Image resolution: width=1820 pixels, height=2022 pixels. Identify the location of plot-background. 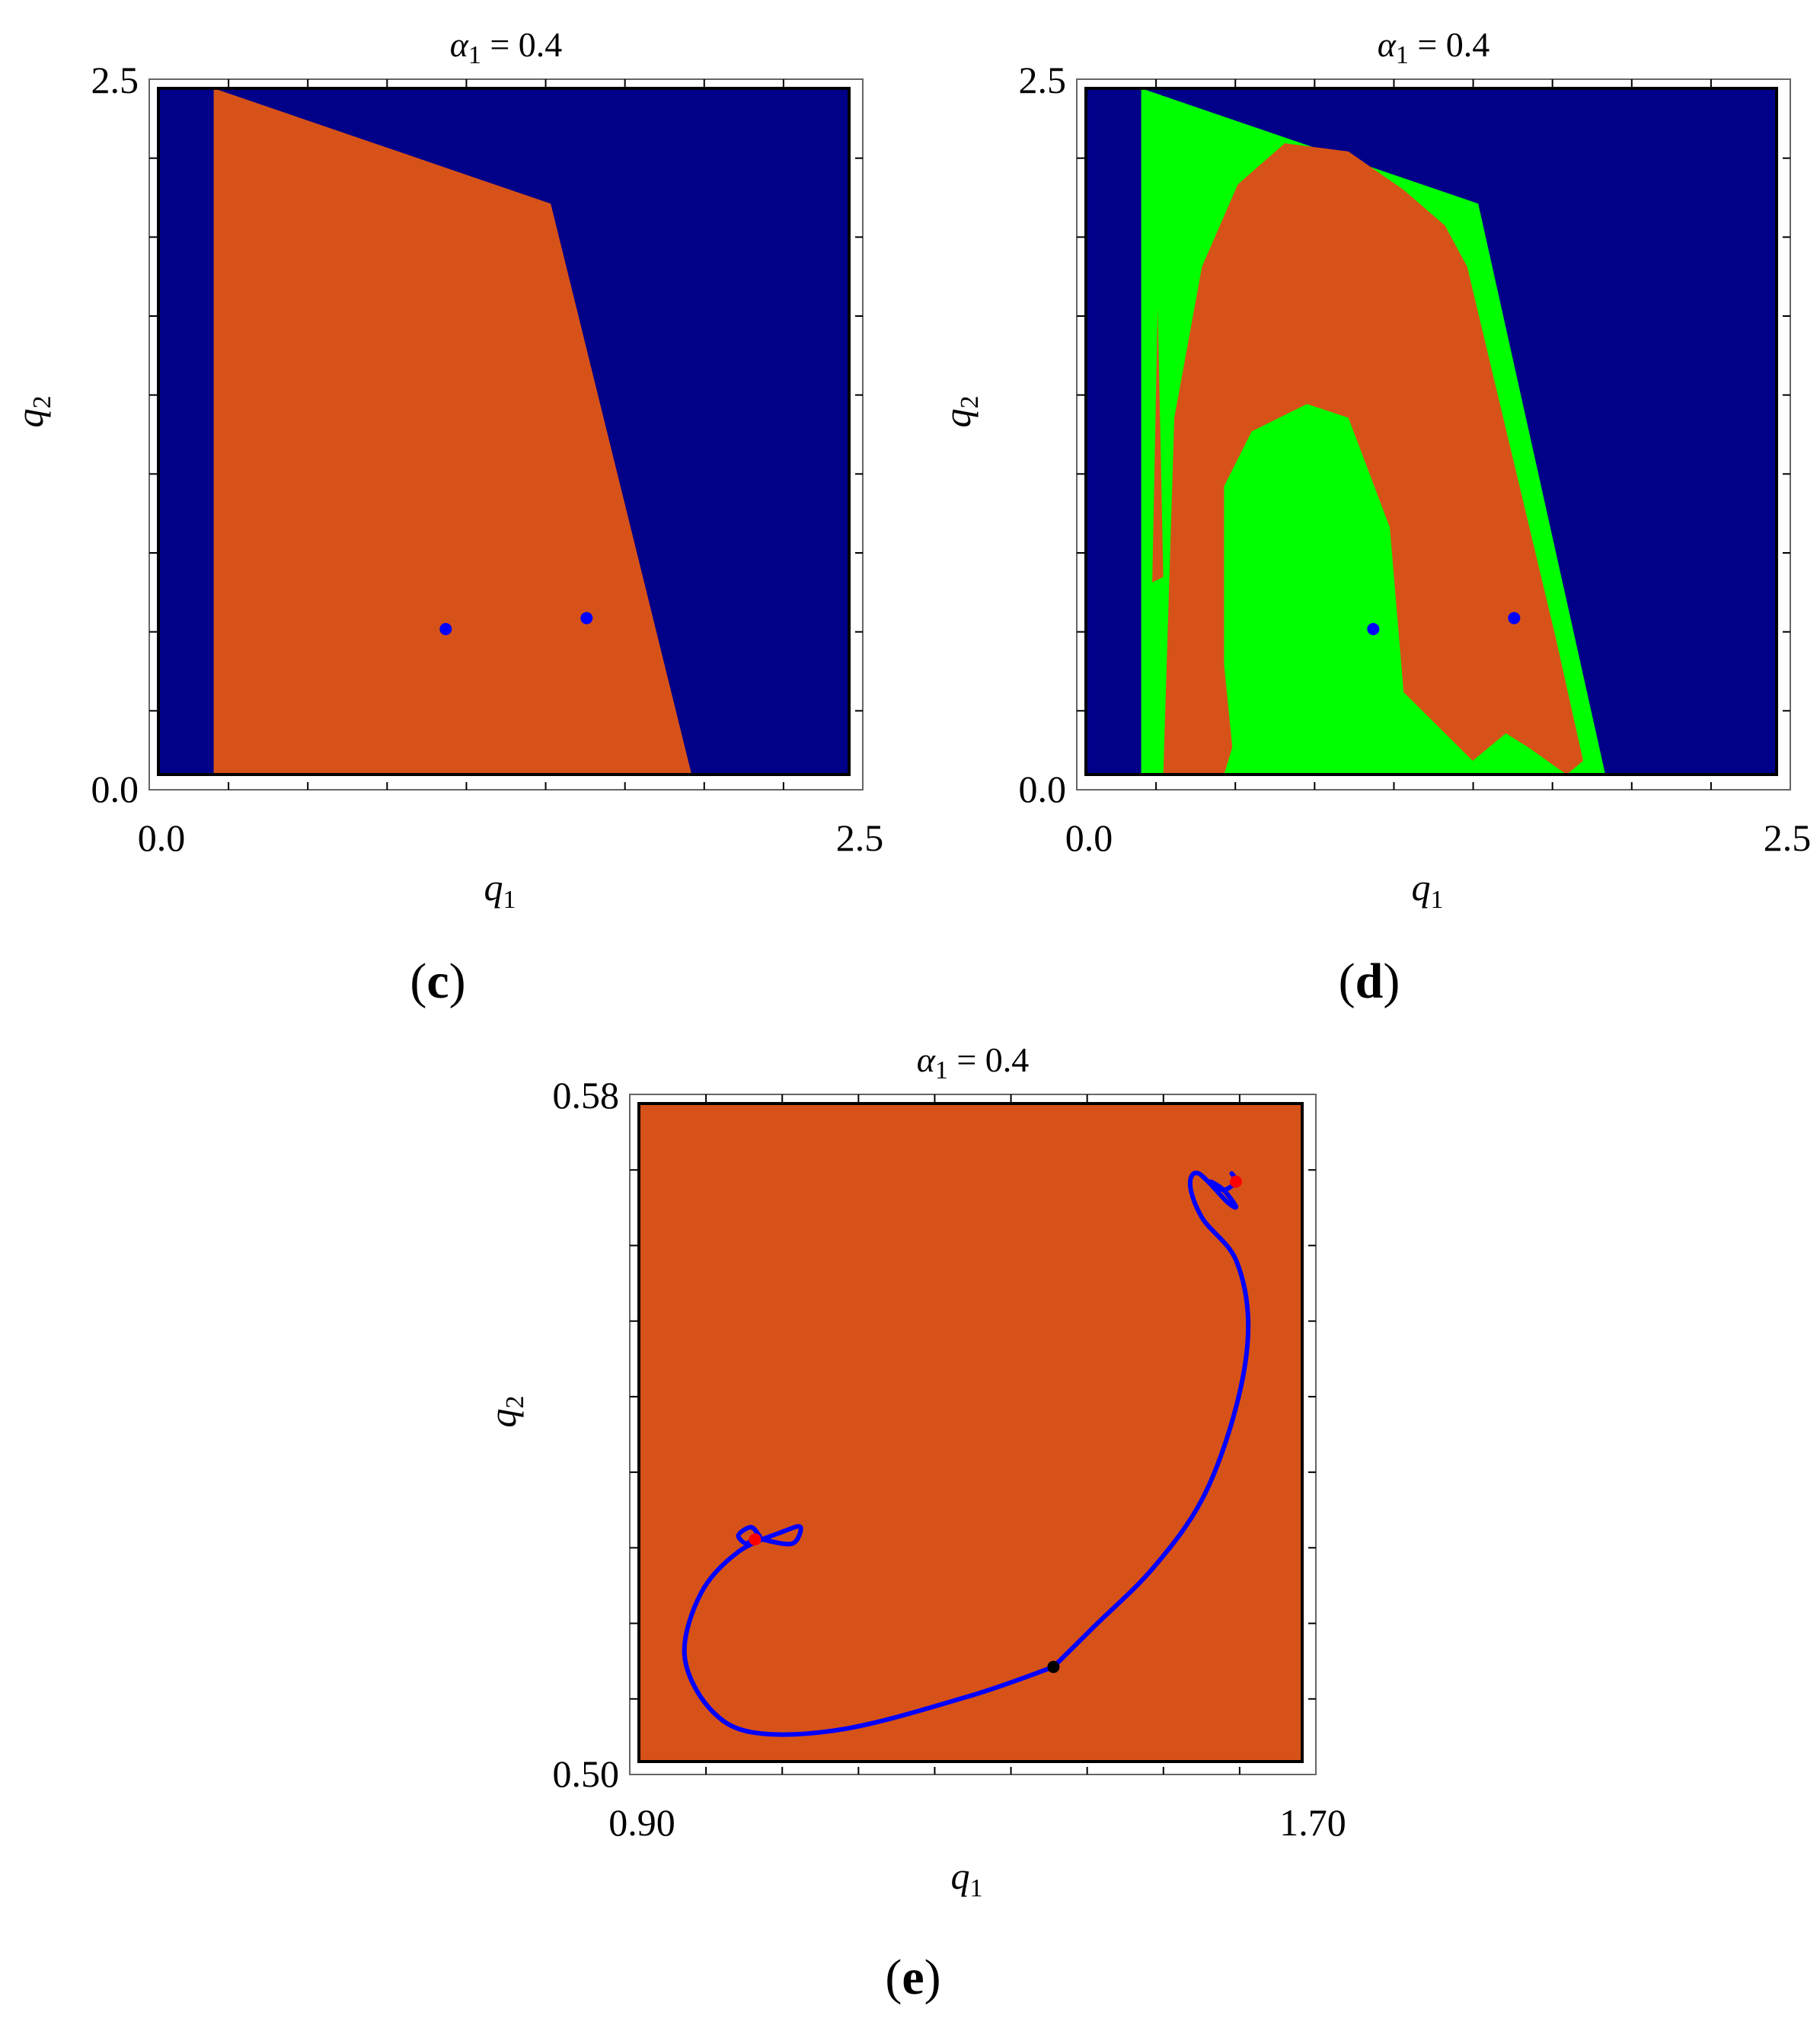
(970, 1433).